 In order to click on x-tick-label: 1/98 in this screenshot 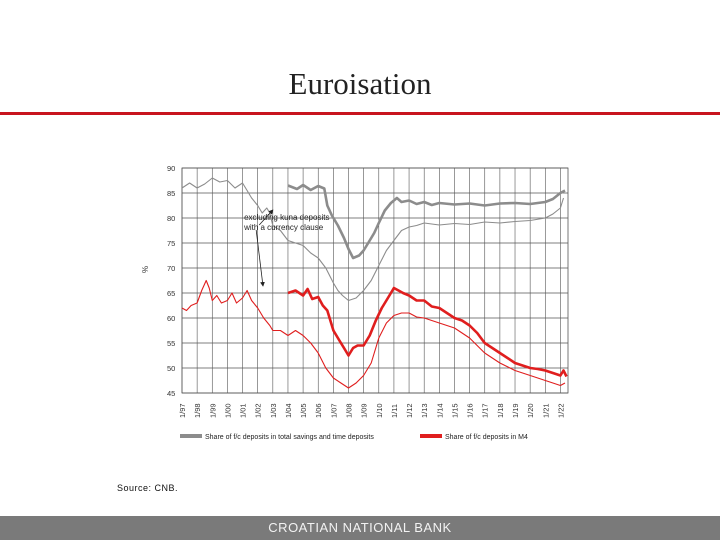, I will do `click(197, 410)`.